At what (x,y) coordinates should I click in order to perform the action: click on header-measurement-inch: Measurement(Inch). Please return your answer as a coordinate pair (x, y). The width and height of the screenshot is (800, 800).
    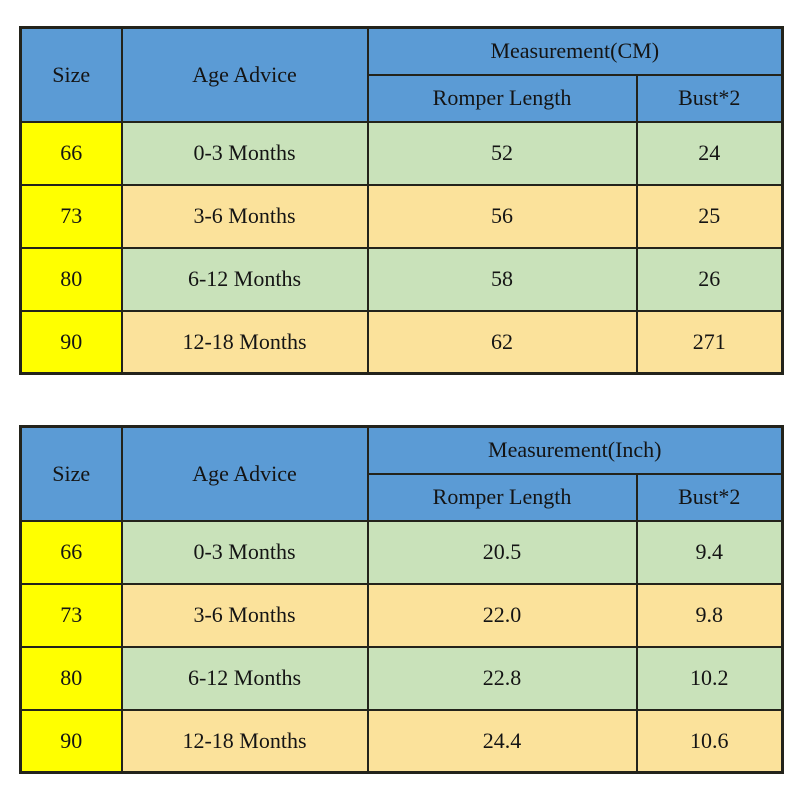
    Looking at the image, I should click on (575, 450).